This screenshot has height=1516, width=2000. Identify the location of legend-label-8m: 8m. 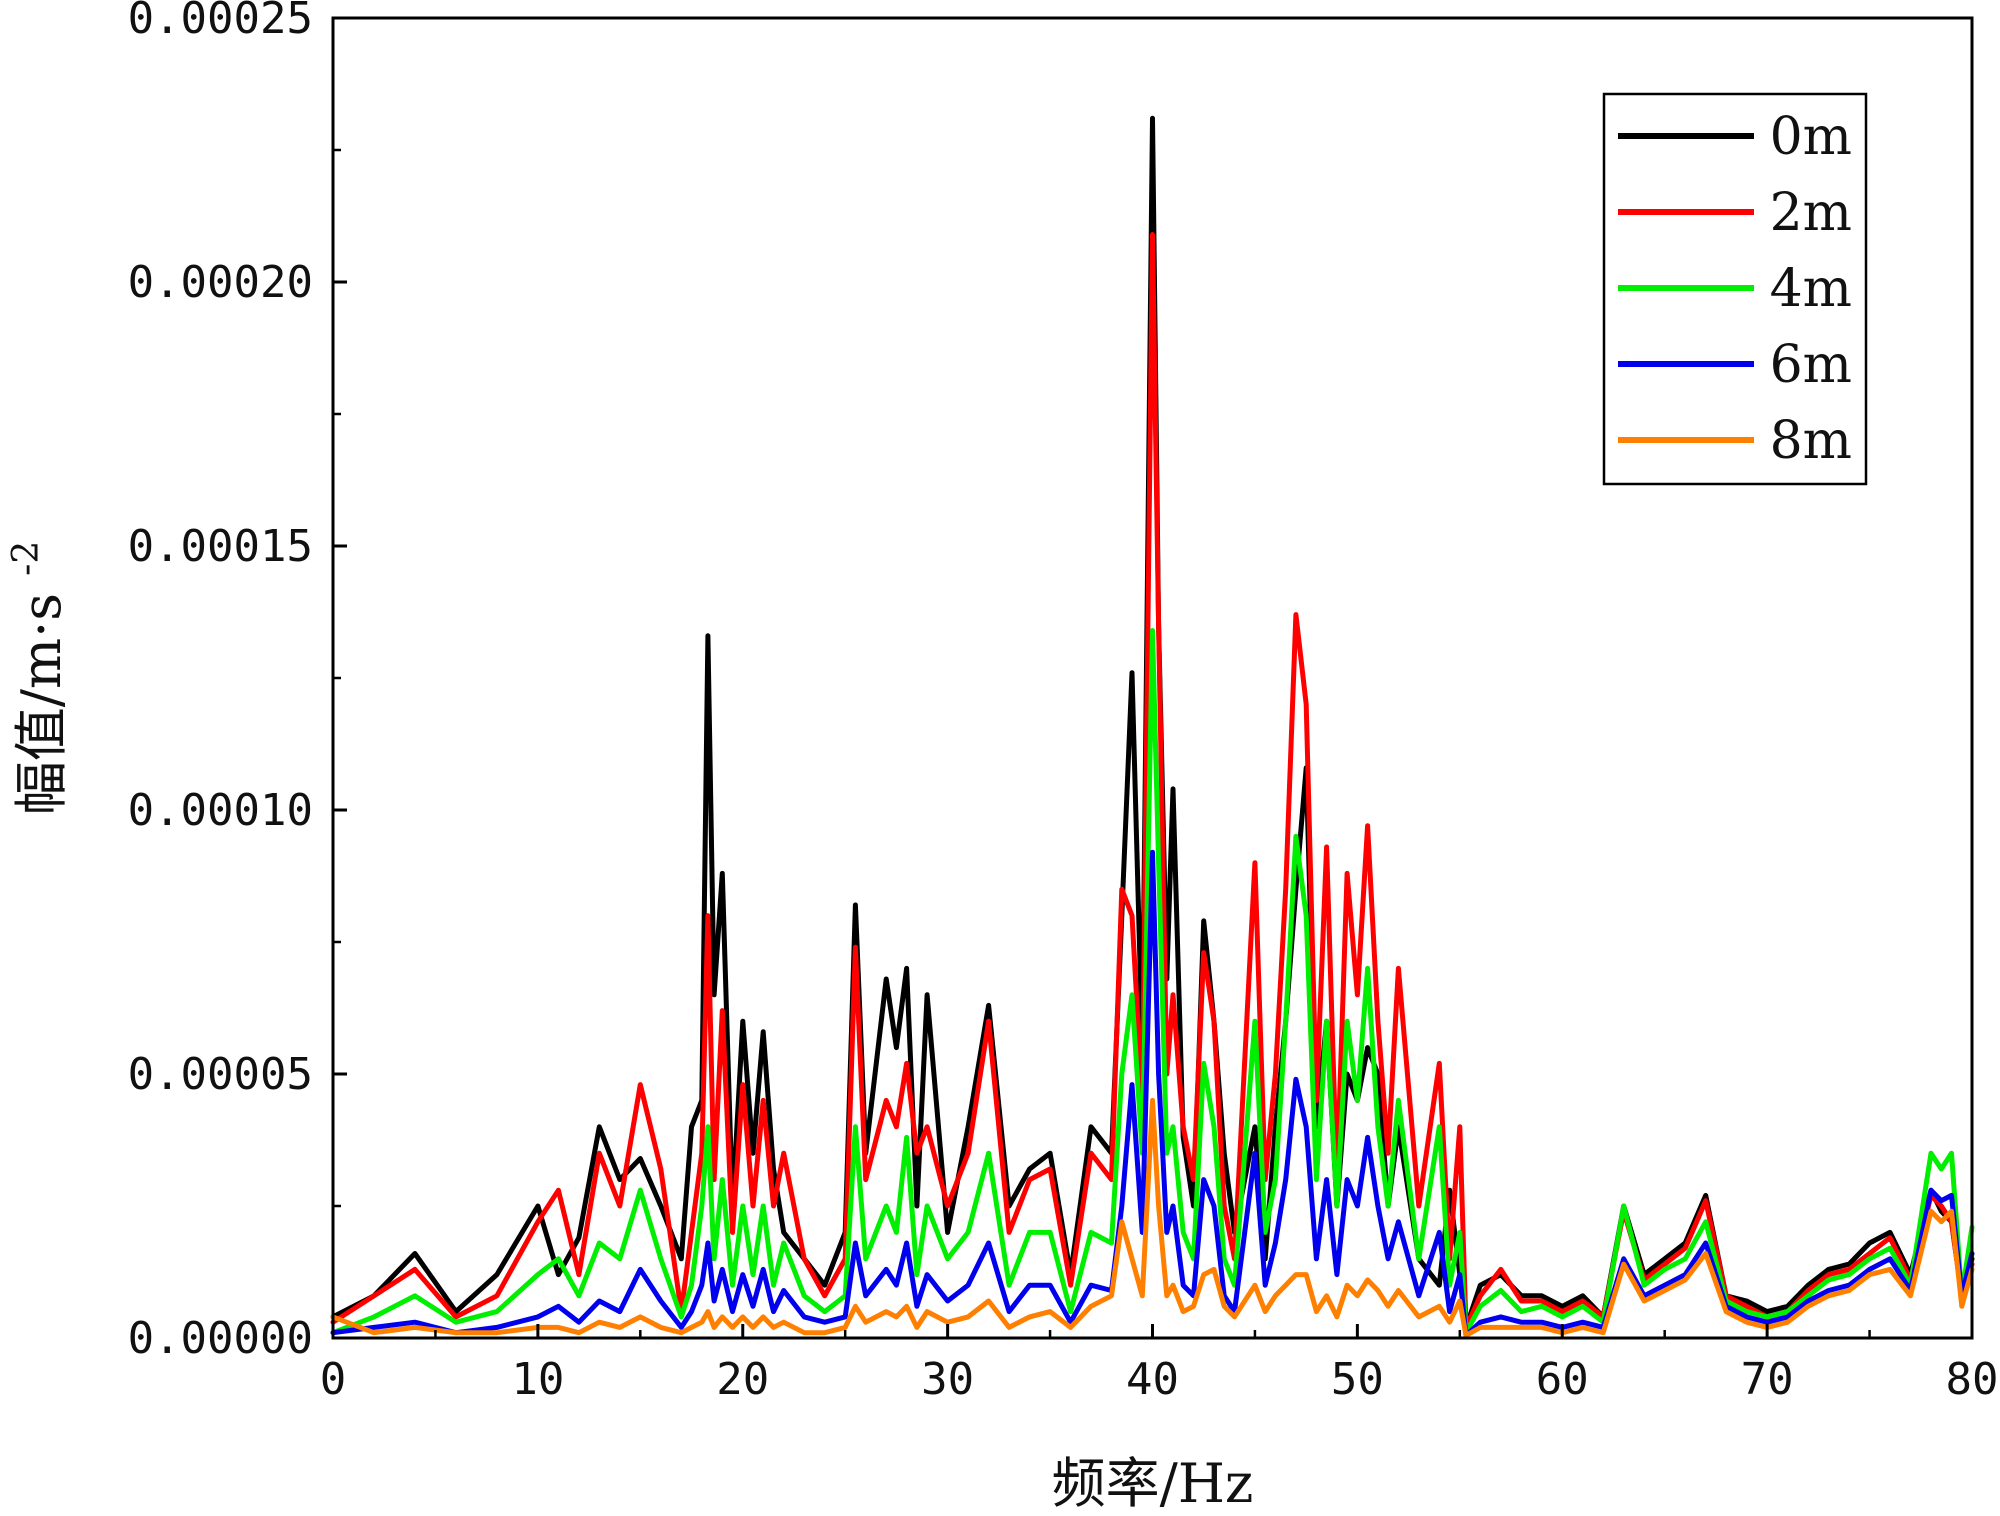
(1811, 441).